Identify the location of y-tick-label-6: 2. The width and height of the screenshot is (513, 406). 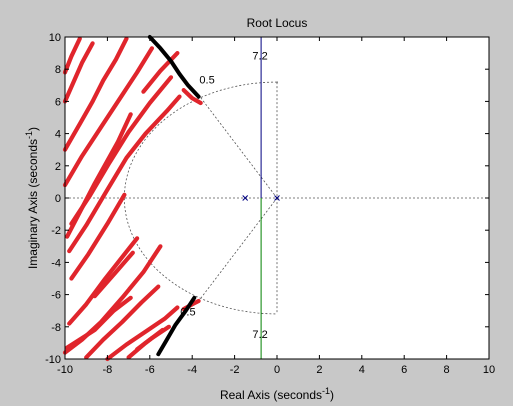
(58, 167).